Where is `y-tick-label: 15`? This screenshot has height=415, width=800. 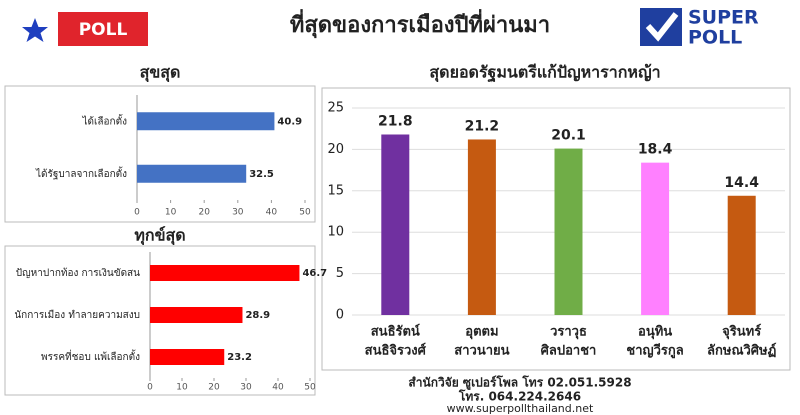 y-tick-label: 15 is located at coordinates (335, 190).